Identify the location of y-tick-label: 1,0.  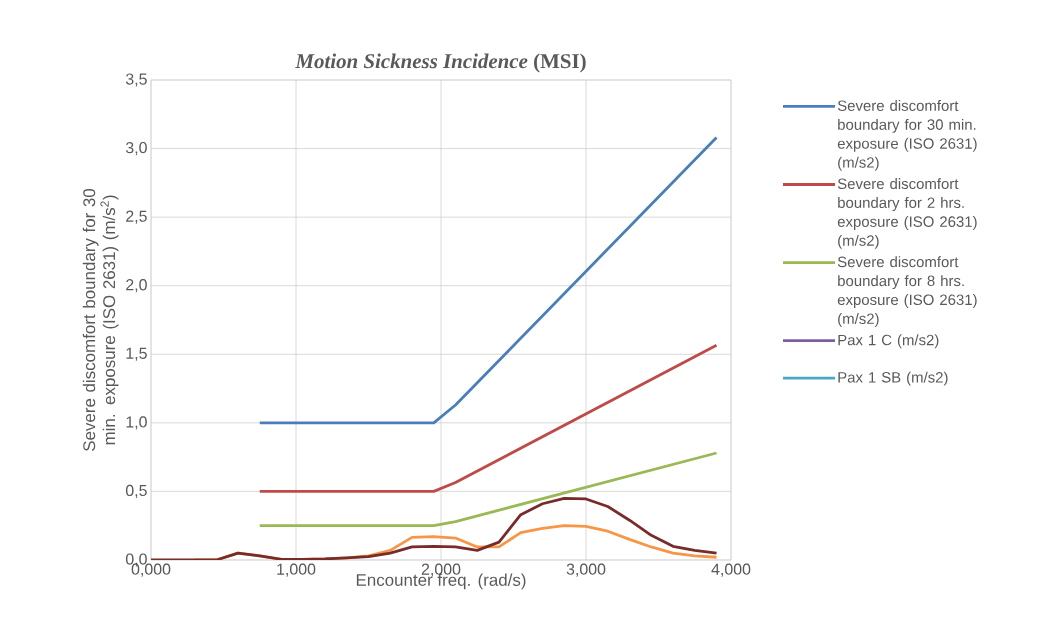
(136, 423).